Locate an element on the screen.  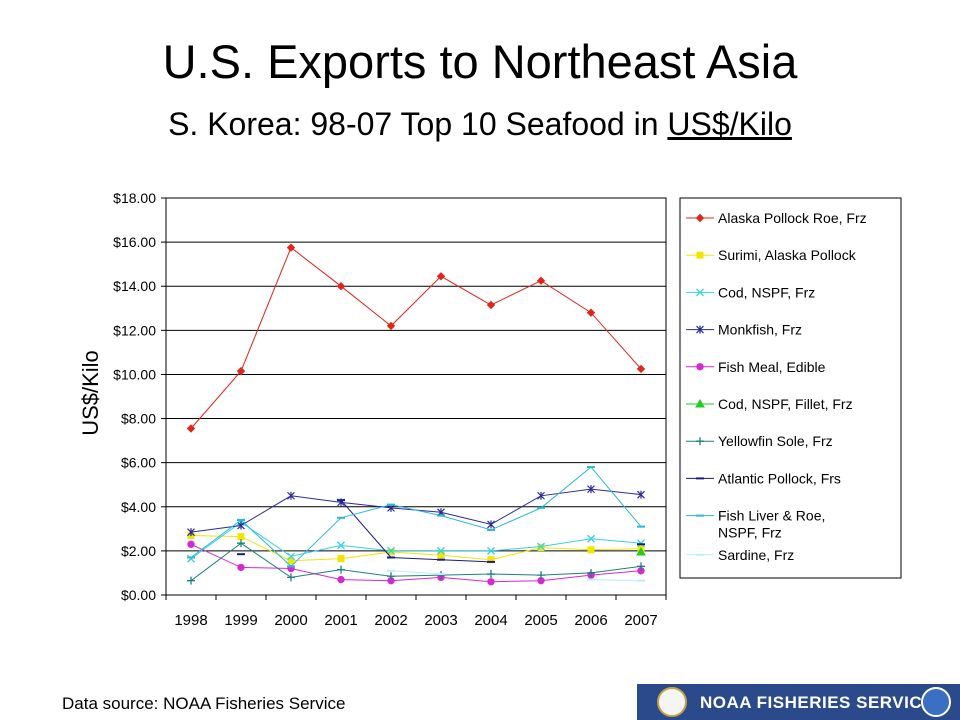
x-tick-label: 2005 is located at coordinates (540, 620).